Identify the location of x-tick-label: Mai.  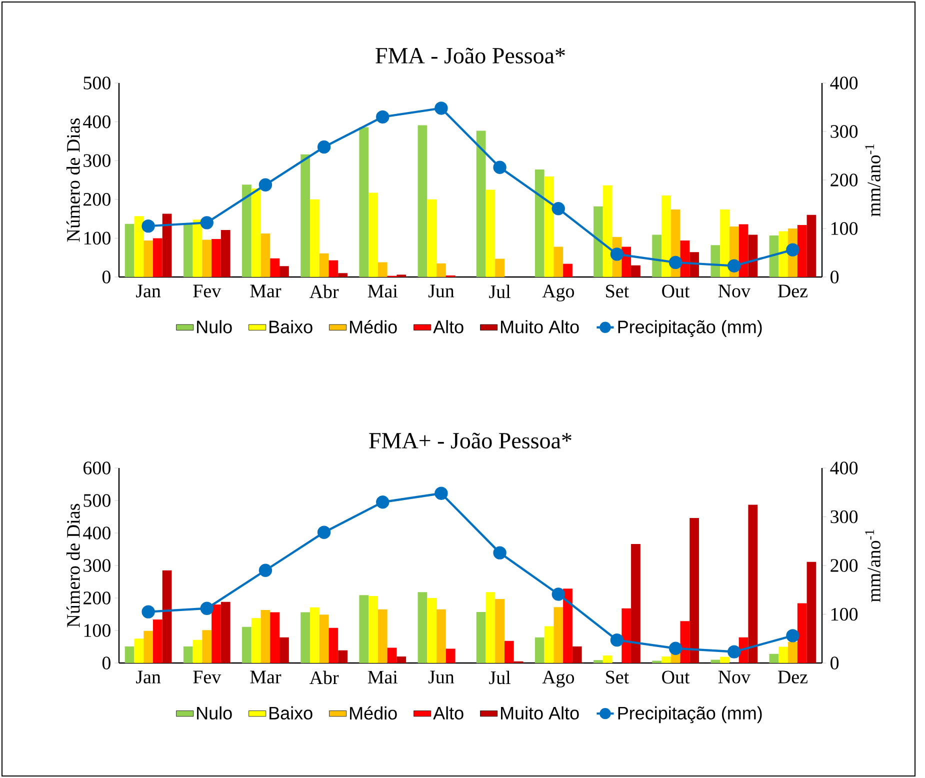
(383, 677).